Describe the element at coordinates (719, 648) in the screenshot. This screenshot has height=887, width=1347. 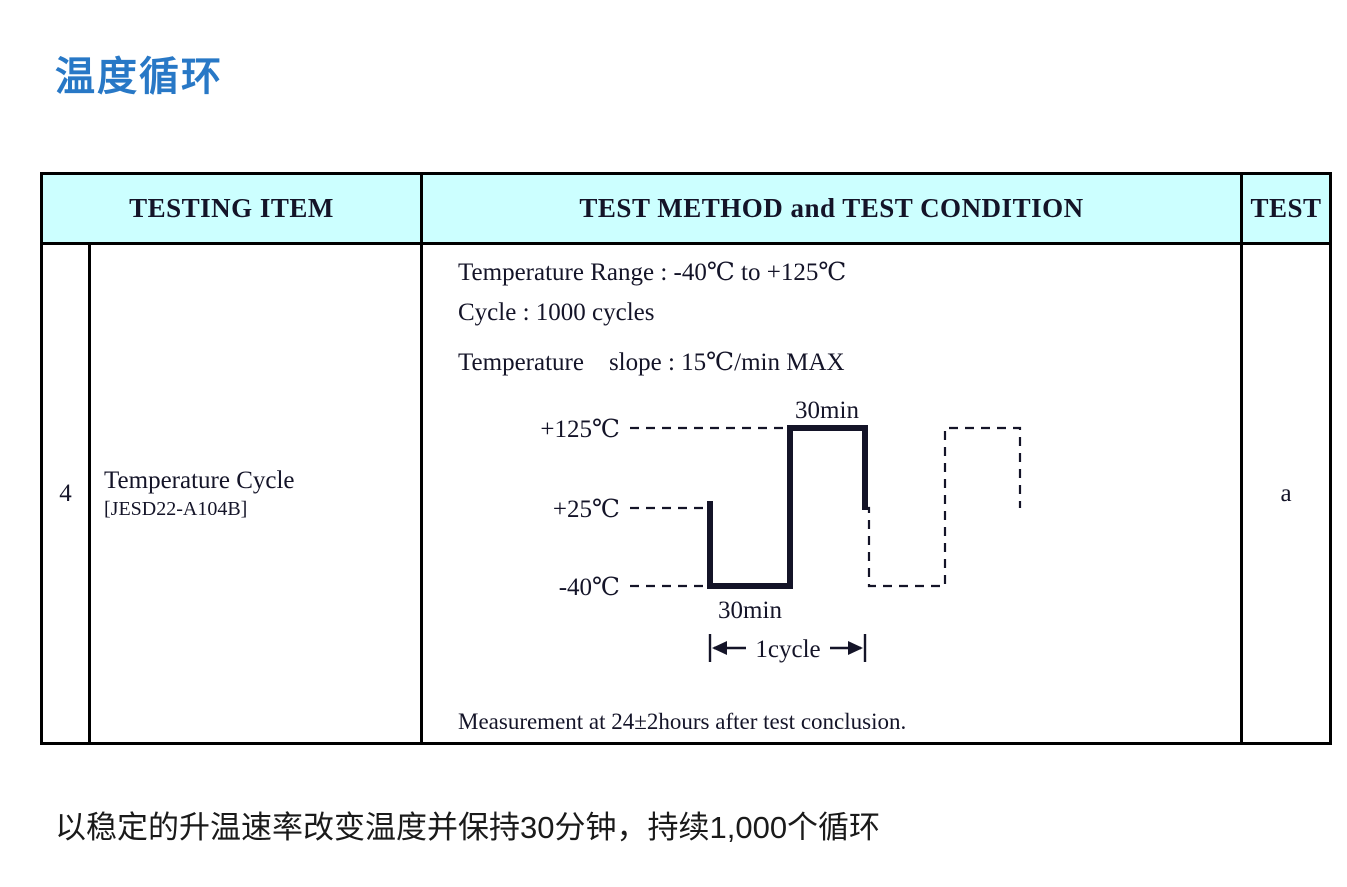
I see `arrow-left-icon` at that location.